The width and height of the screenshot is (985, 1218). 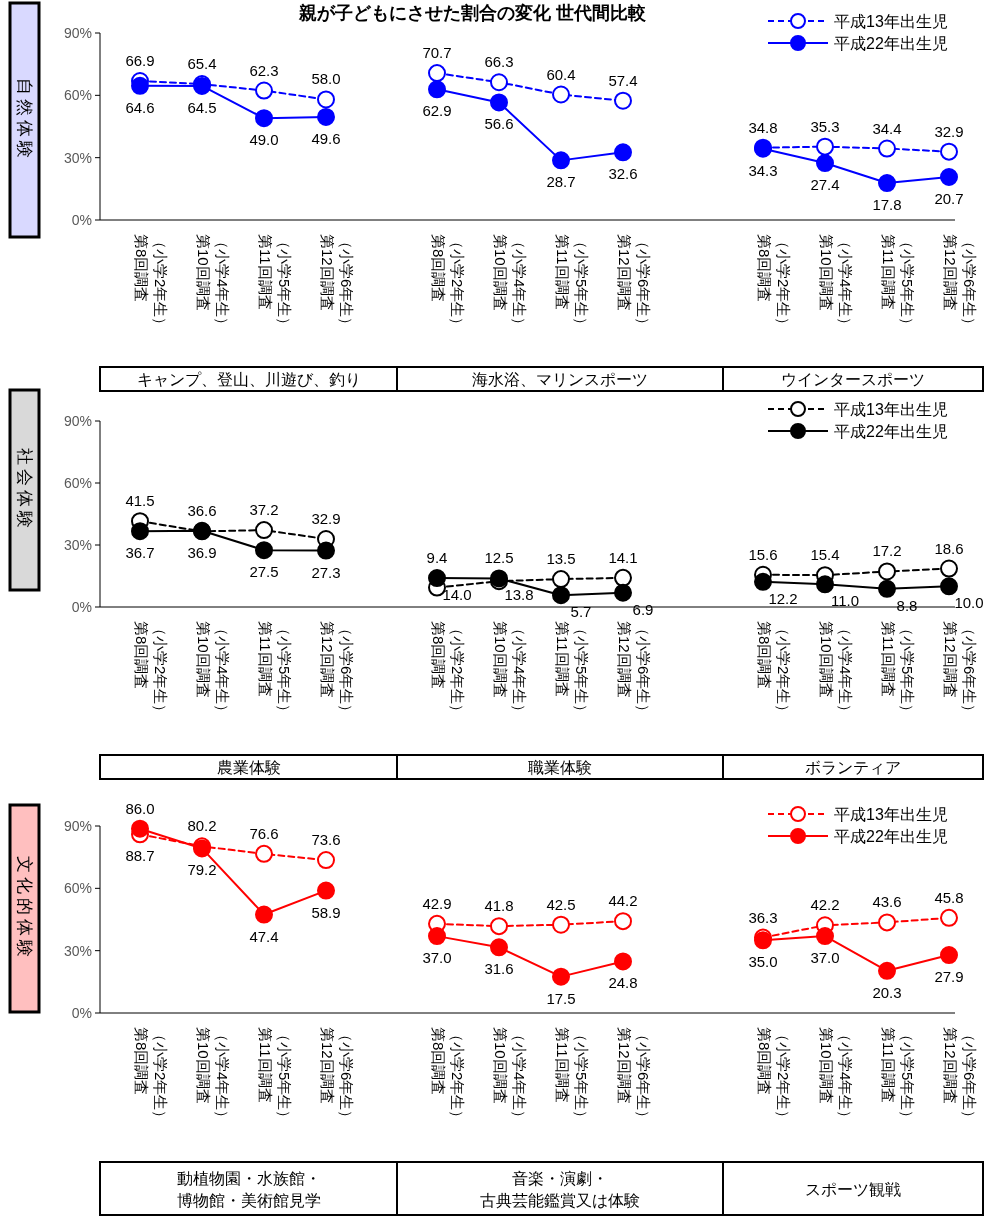 I want to click on data-label: 49.0, so click(x=264, y=140).